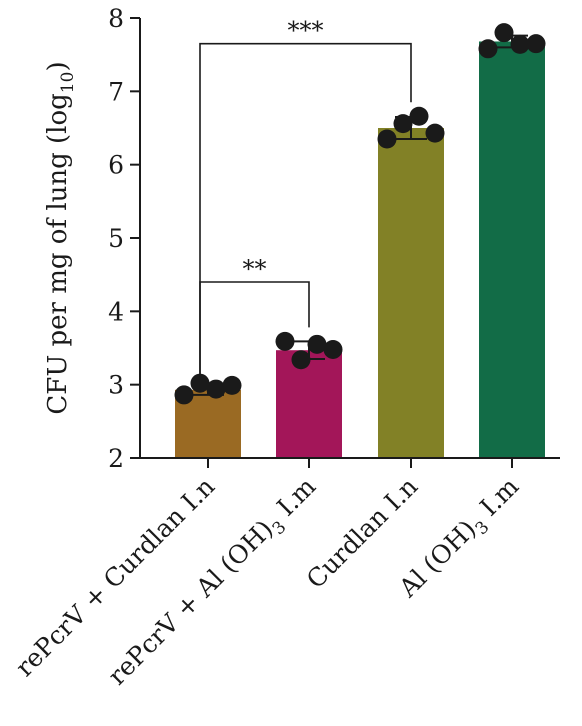 The height and width of the screenshot is (726, 582). Describe the element at coordinates (58, 66) in the screenshot. I see `y-axis-title-end: )` at that location.